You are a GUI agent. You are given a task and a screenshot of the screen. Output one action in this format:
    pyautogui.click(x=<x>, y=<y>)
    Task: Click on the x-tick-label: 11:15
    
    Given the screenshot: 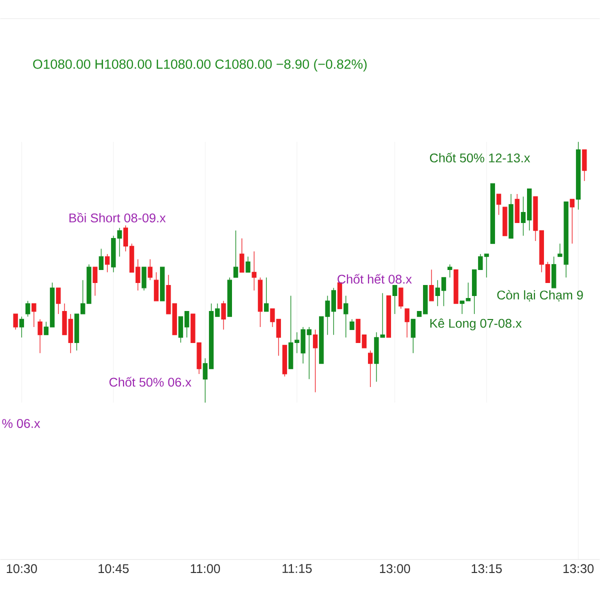 What is the action you would take?
    pyautogui.click(x=297, y=568)
    